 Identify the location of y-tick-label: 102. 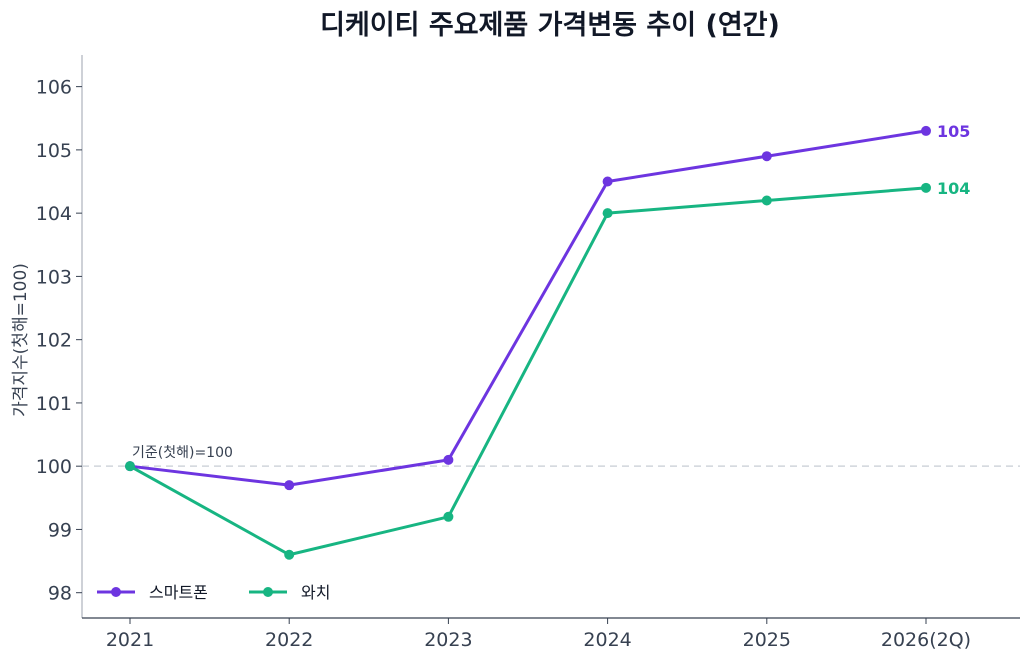
(54, 341).